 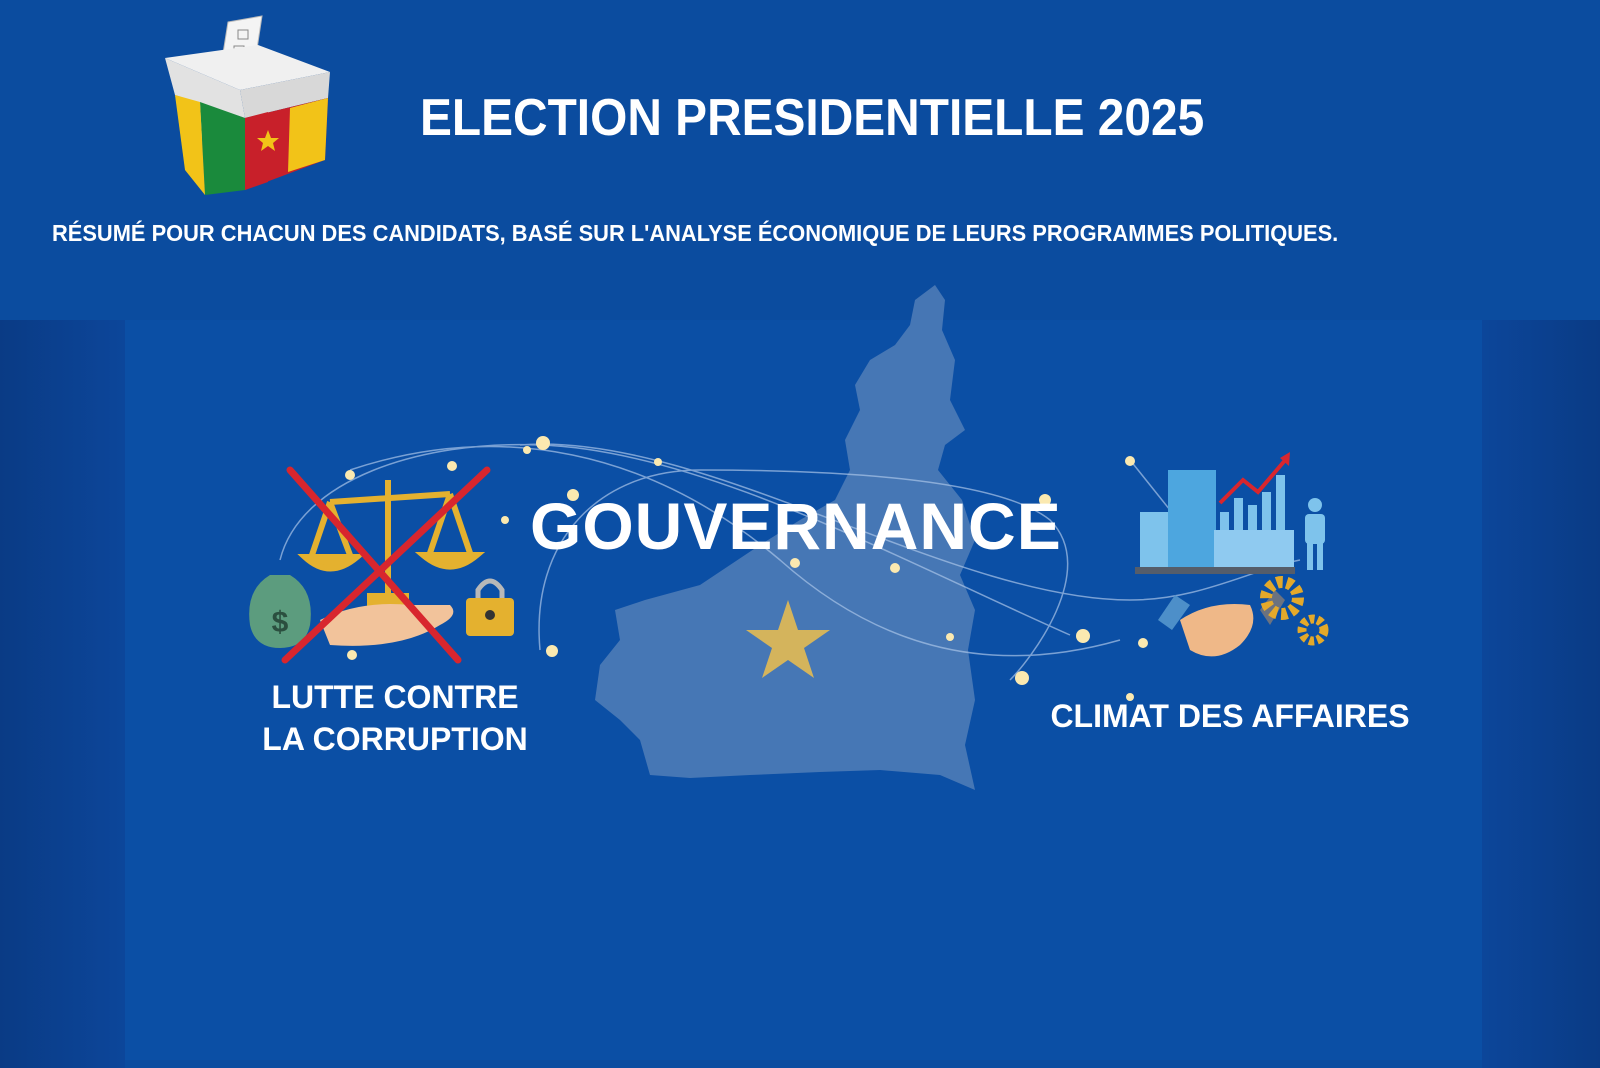 I want to click on network-lines, so click(x=790, y=562).